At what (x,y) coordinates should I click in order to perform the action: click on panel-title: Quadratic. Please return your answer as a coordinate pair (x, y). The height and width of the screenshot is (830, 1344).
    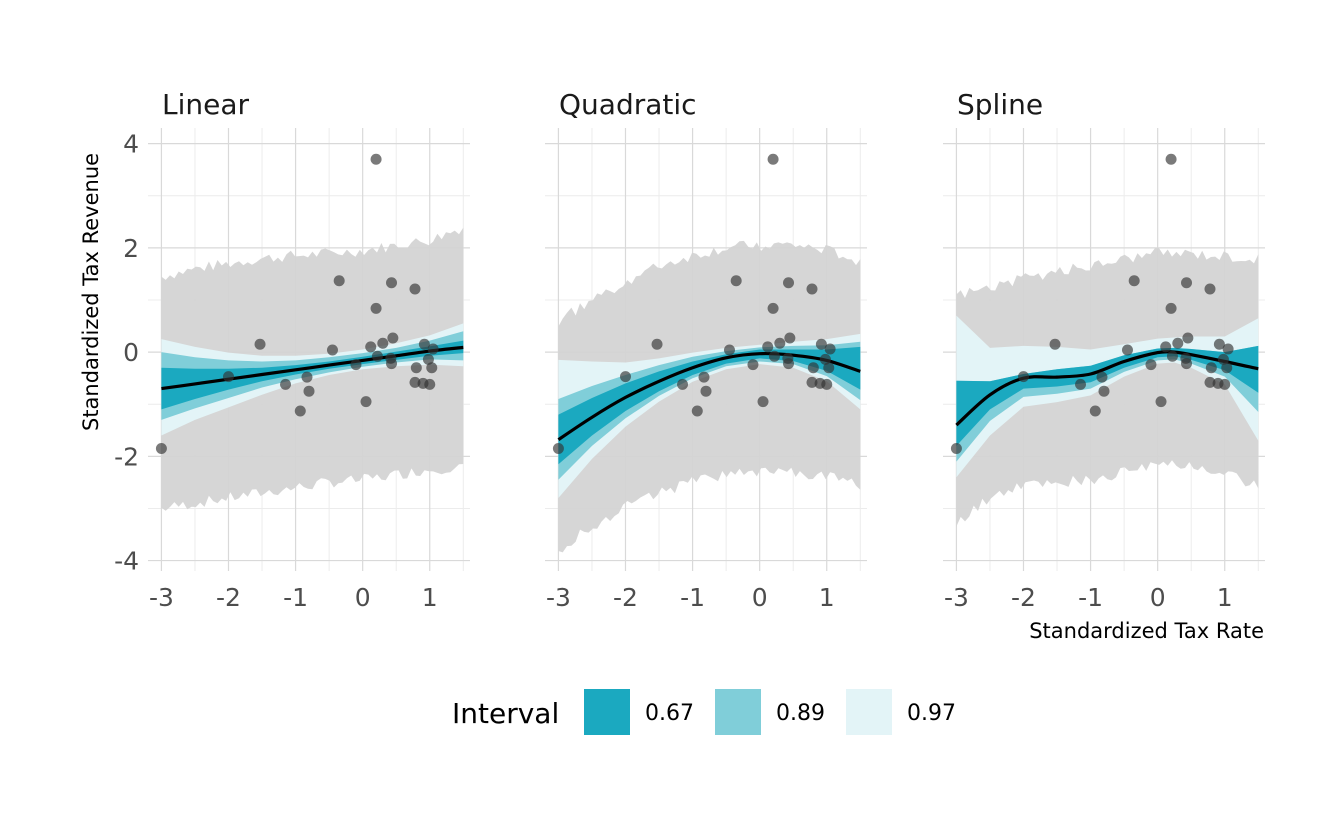
    Looking at the image, I should click on (628, 104).